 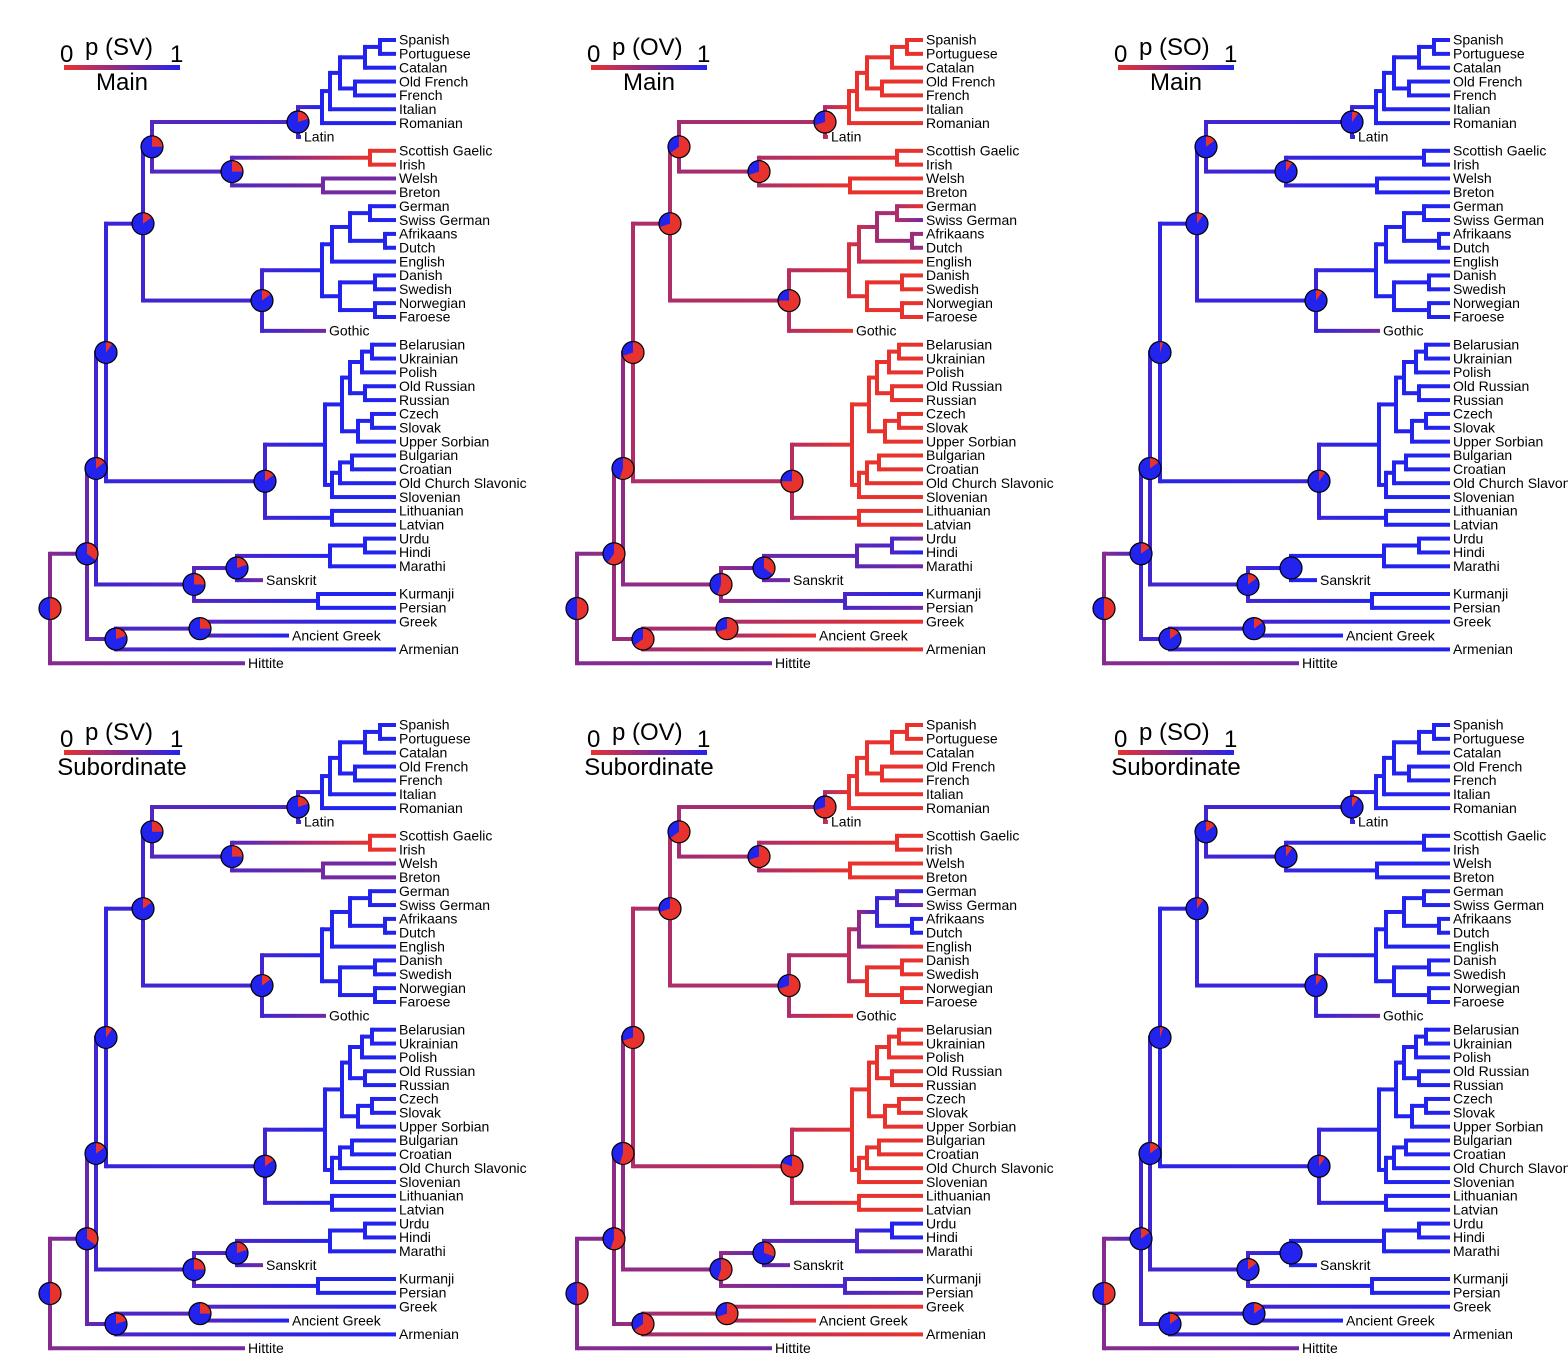 What do you see at coordinates (412, 849) in the screenshot?
I see `leaf-label-irish: Irish` at bounding box center [412, 849].